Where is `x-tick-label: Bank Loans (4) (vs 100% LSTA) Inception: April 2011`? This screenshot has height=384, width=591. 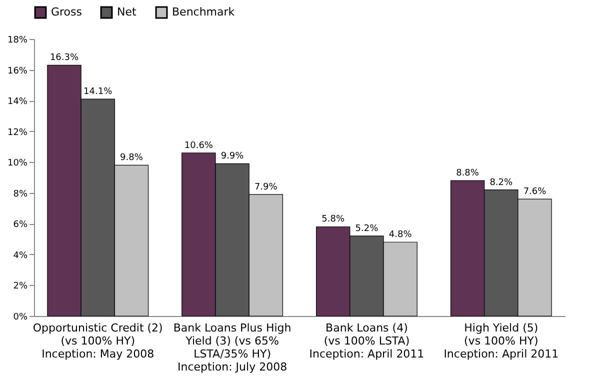
x-tick-label: Bank Loans (4) (vs 100% LSTA) Inception: April 2011 is located at coordinates (366, 341).